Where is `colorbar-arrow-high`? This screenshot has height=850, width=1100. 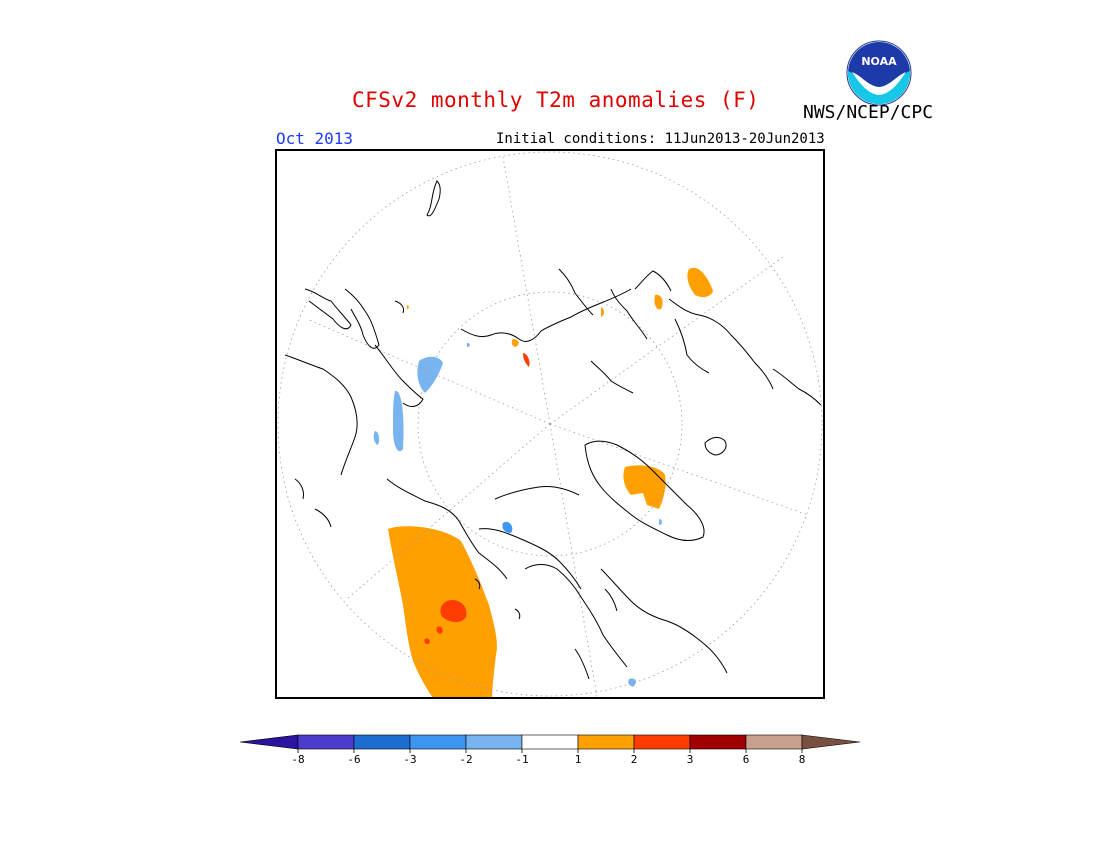
colorbar-arrow-high is located at coordinates (831, 742).